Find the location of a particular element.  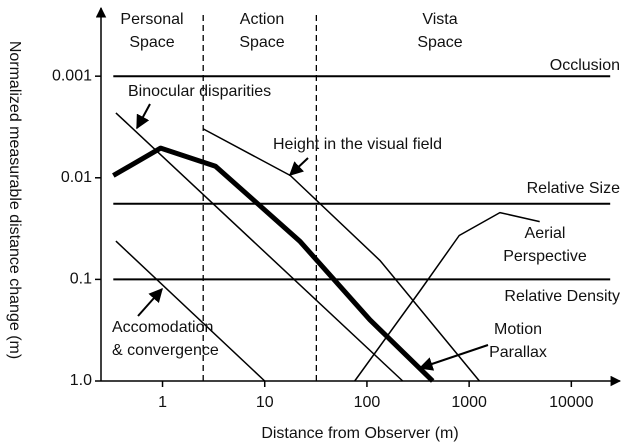

series-label: Binocular disparities is located at coordinates (199, 91).